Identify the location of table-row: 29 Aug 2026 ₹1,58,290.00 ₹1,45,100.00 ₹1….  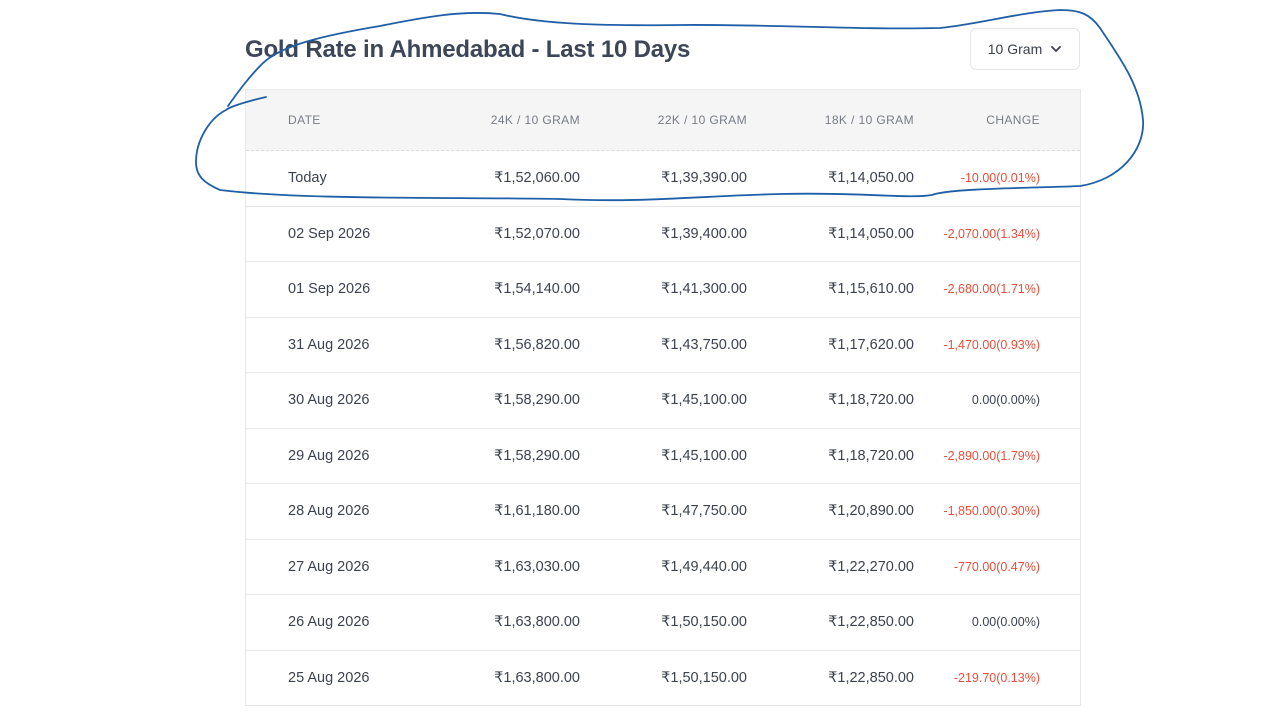
(663, 456).